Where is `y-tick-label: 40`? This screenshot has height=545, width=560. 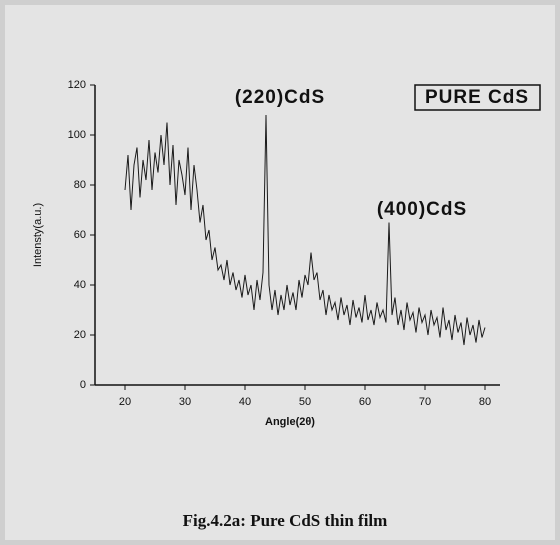
y-tick-label: 40 is located at coordinates (80, 285).